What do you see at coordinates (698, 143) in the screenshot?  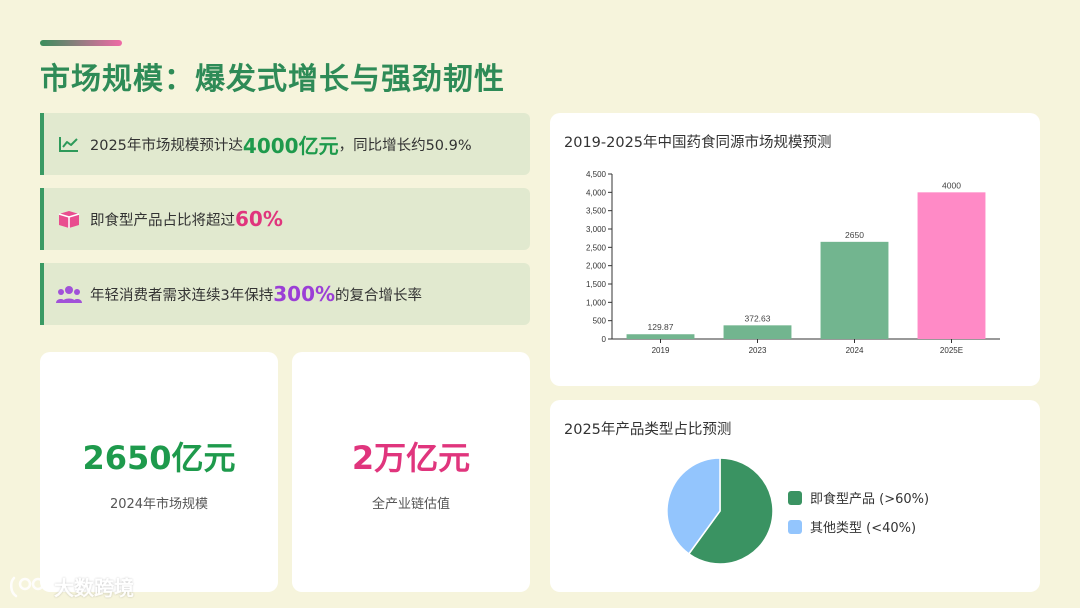 I see `bar-chart-title: 2019-2025年中国药食同源市场规模预测` at bounding box center [698, 143].